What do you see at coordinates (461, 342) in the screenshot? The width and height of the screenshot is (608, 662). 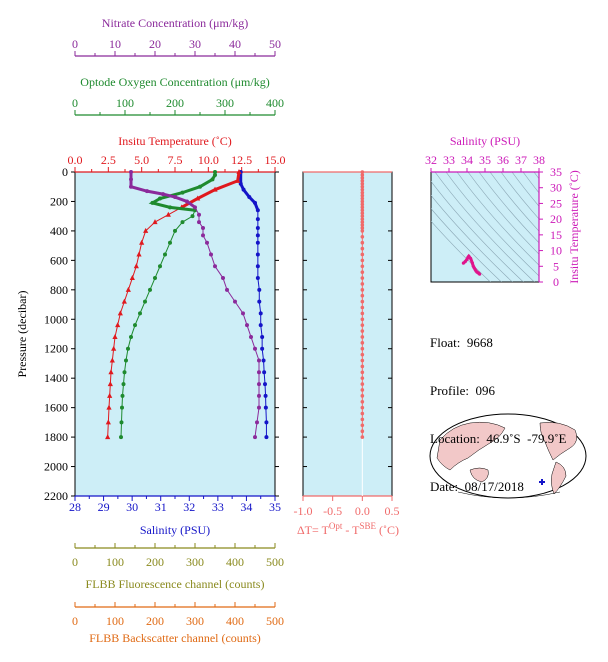 I see `float-id: Float: 9668` at bounding box center [461, 342].